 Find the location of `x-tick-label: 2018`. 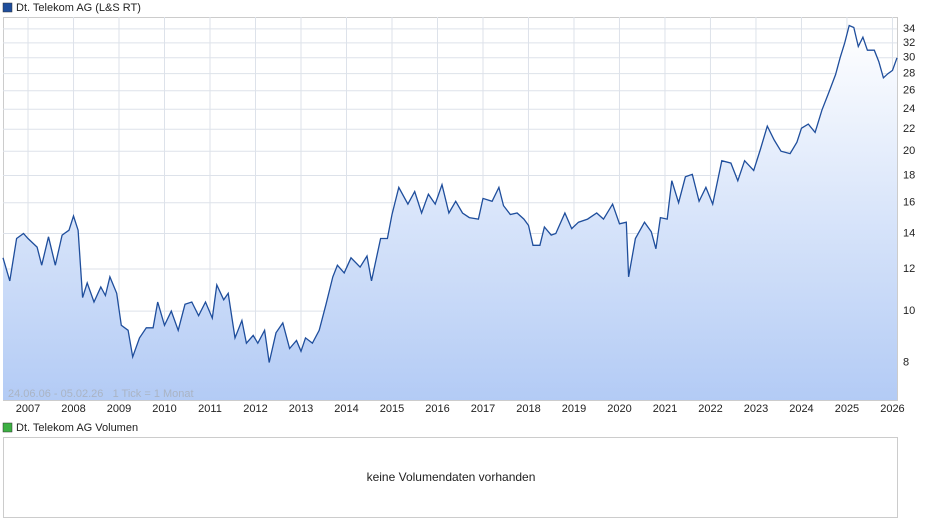

x-tick-label: 2018 is located at coordinates (528, 409).